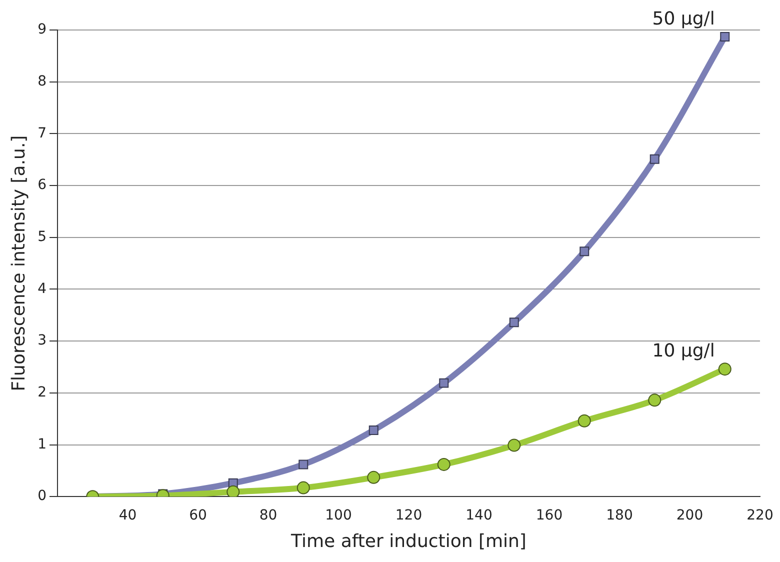 Image resolution: width=780 pixels, height=562 pixels. What do you see at coordinates (42, 185) in the screenshot?
I see `y-tick-label: 6` at bounding box center [42, 185].